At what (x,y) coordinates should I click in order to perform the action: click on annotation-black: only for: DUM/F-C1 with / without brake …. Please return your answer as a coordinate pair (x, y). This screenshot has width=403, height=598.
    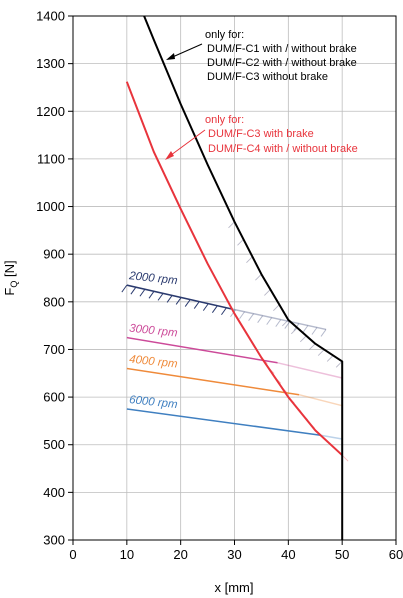
    Looking at the image, I should click on (261, 56).